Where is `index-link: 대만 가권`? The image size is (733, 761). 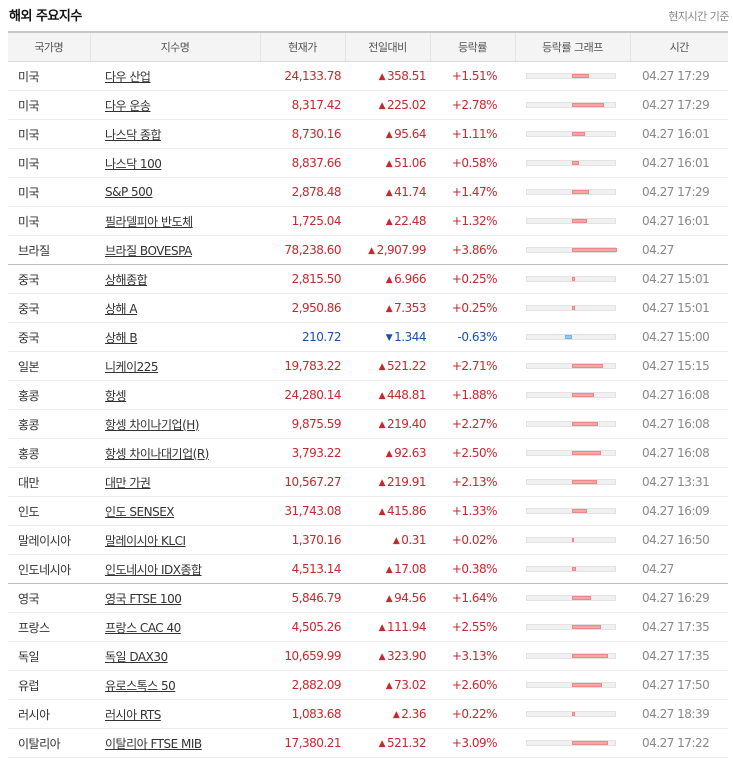
index-link: 대만 가권 is located at coordinates (128, 482).